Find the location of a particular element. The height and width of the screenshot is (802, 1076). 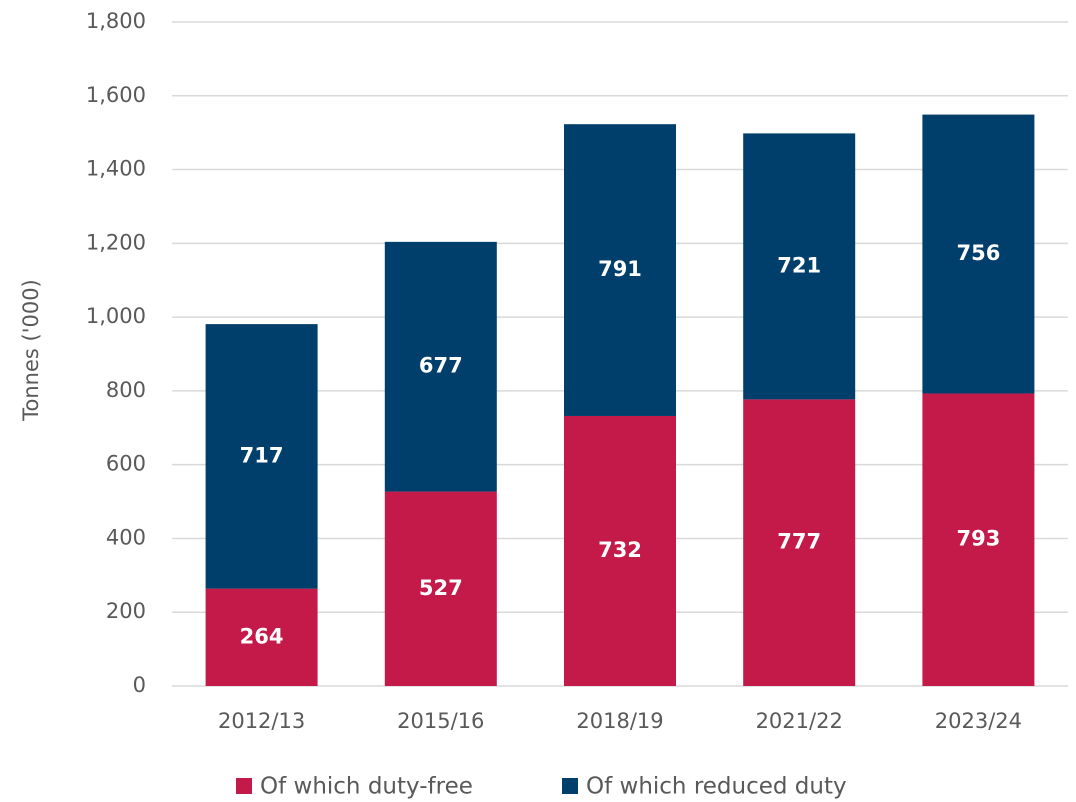

value-label: 527 is located at coordinates (441, 588).